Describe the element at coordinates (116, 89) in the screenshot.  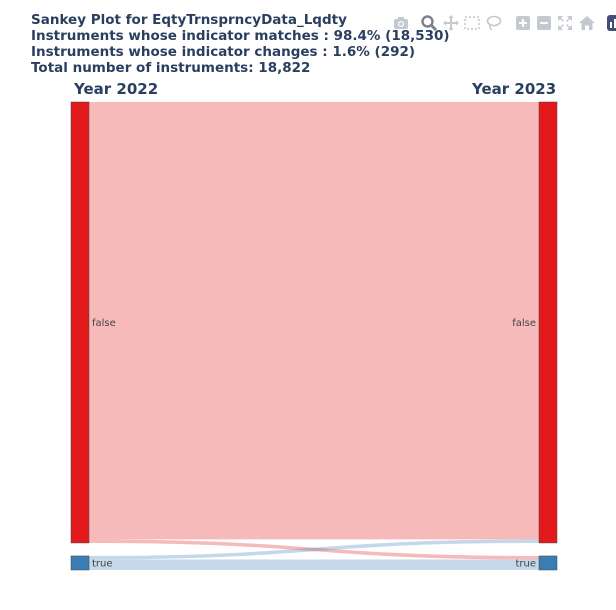
I see `column-label-left: Year 2022` at that location.